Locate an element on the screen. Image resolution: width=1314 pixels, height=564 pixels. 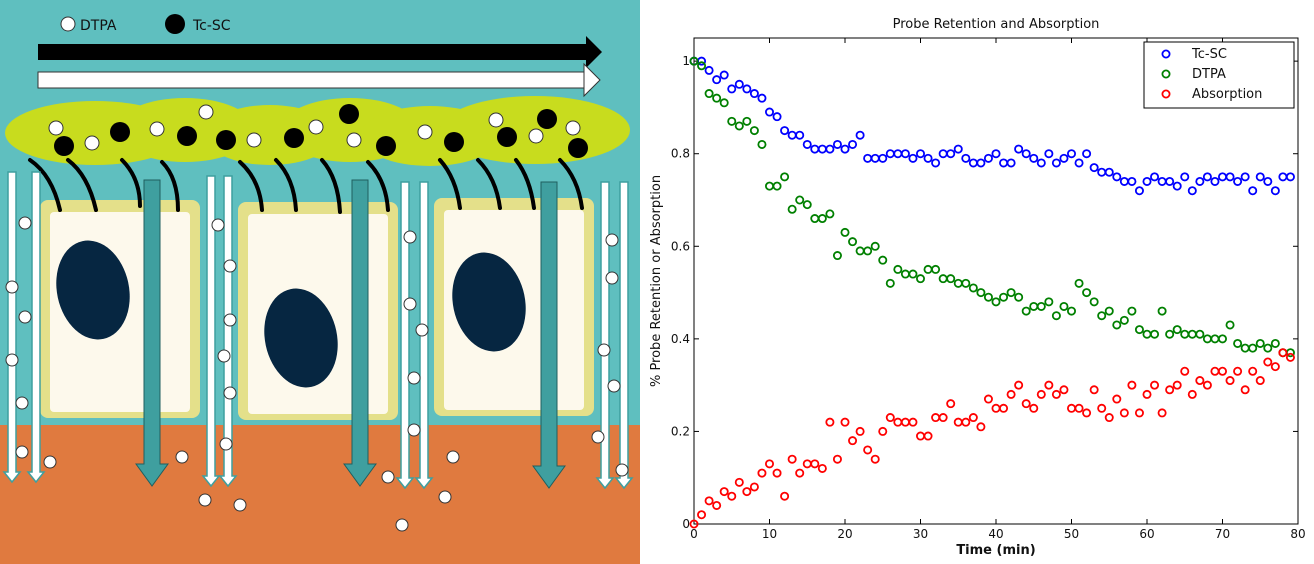
x-tick-label: 60 is located at coordinates (1146, 534).